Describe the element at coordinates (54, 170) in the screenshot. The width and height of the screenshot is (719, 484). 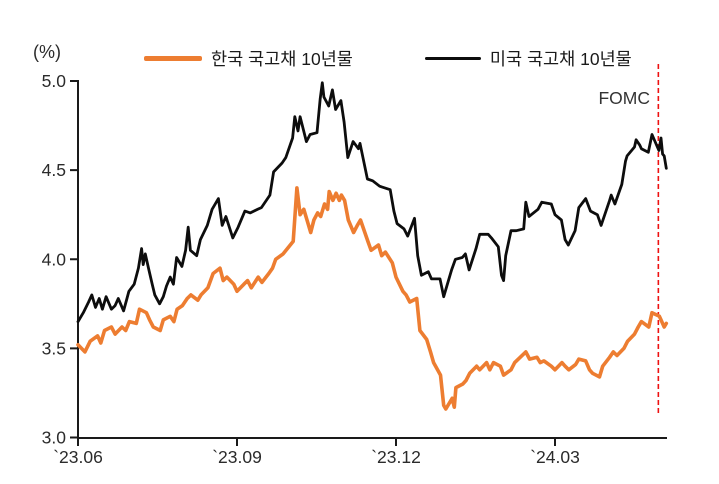
I see `y-tick-label: 4.5` at that location.